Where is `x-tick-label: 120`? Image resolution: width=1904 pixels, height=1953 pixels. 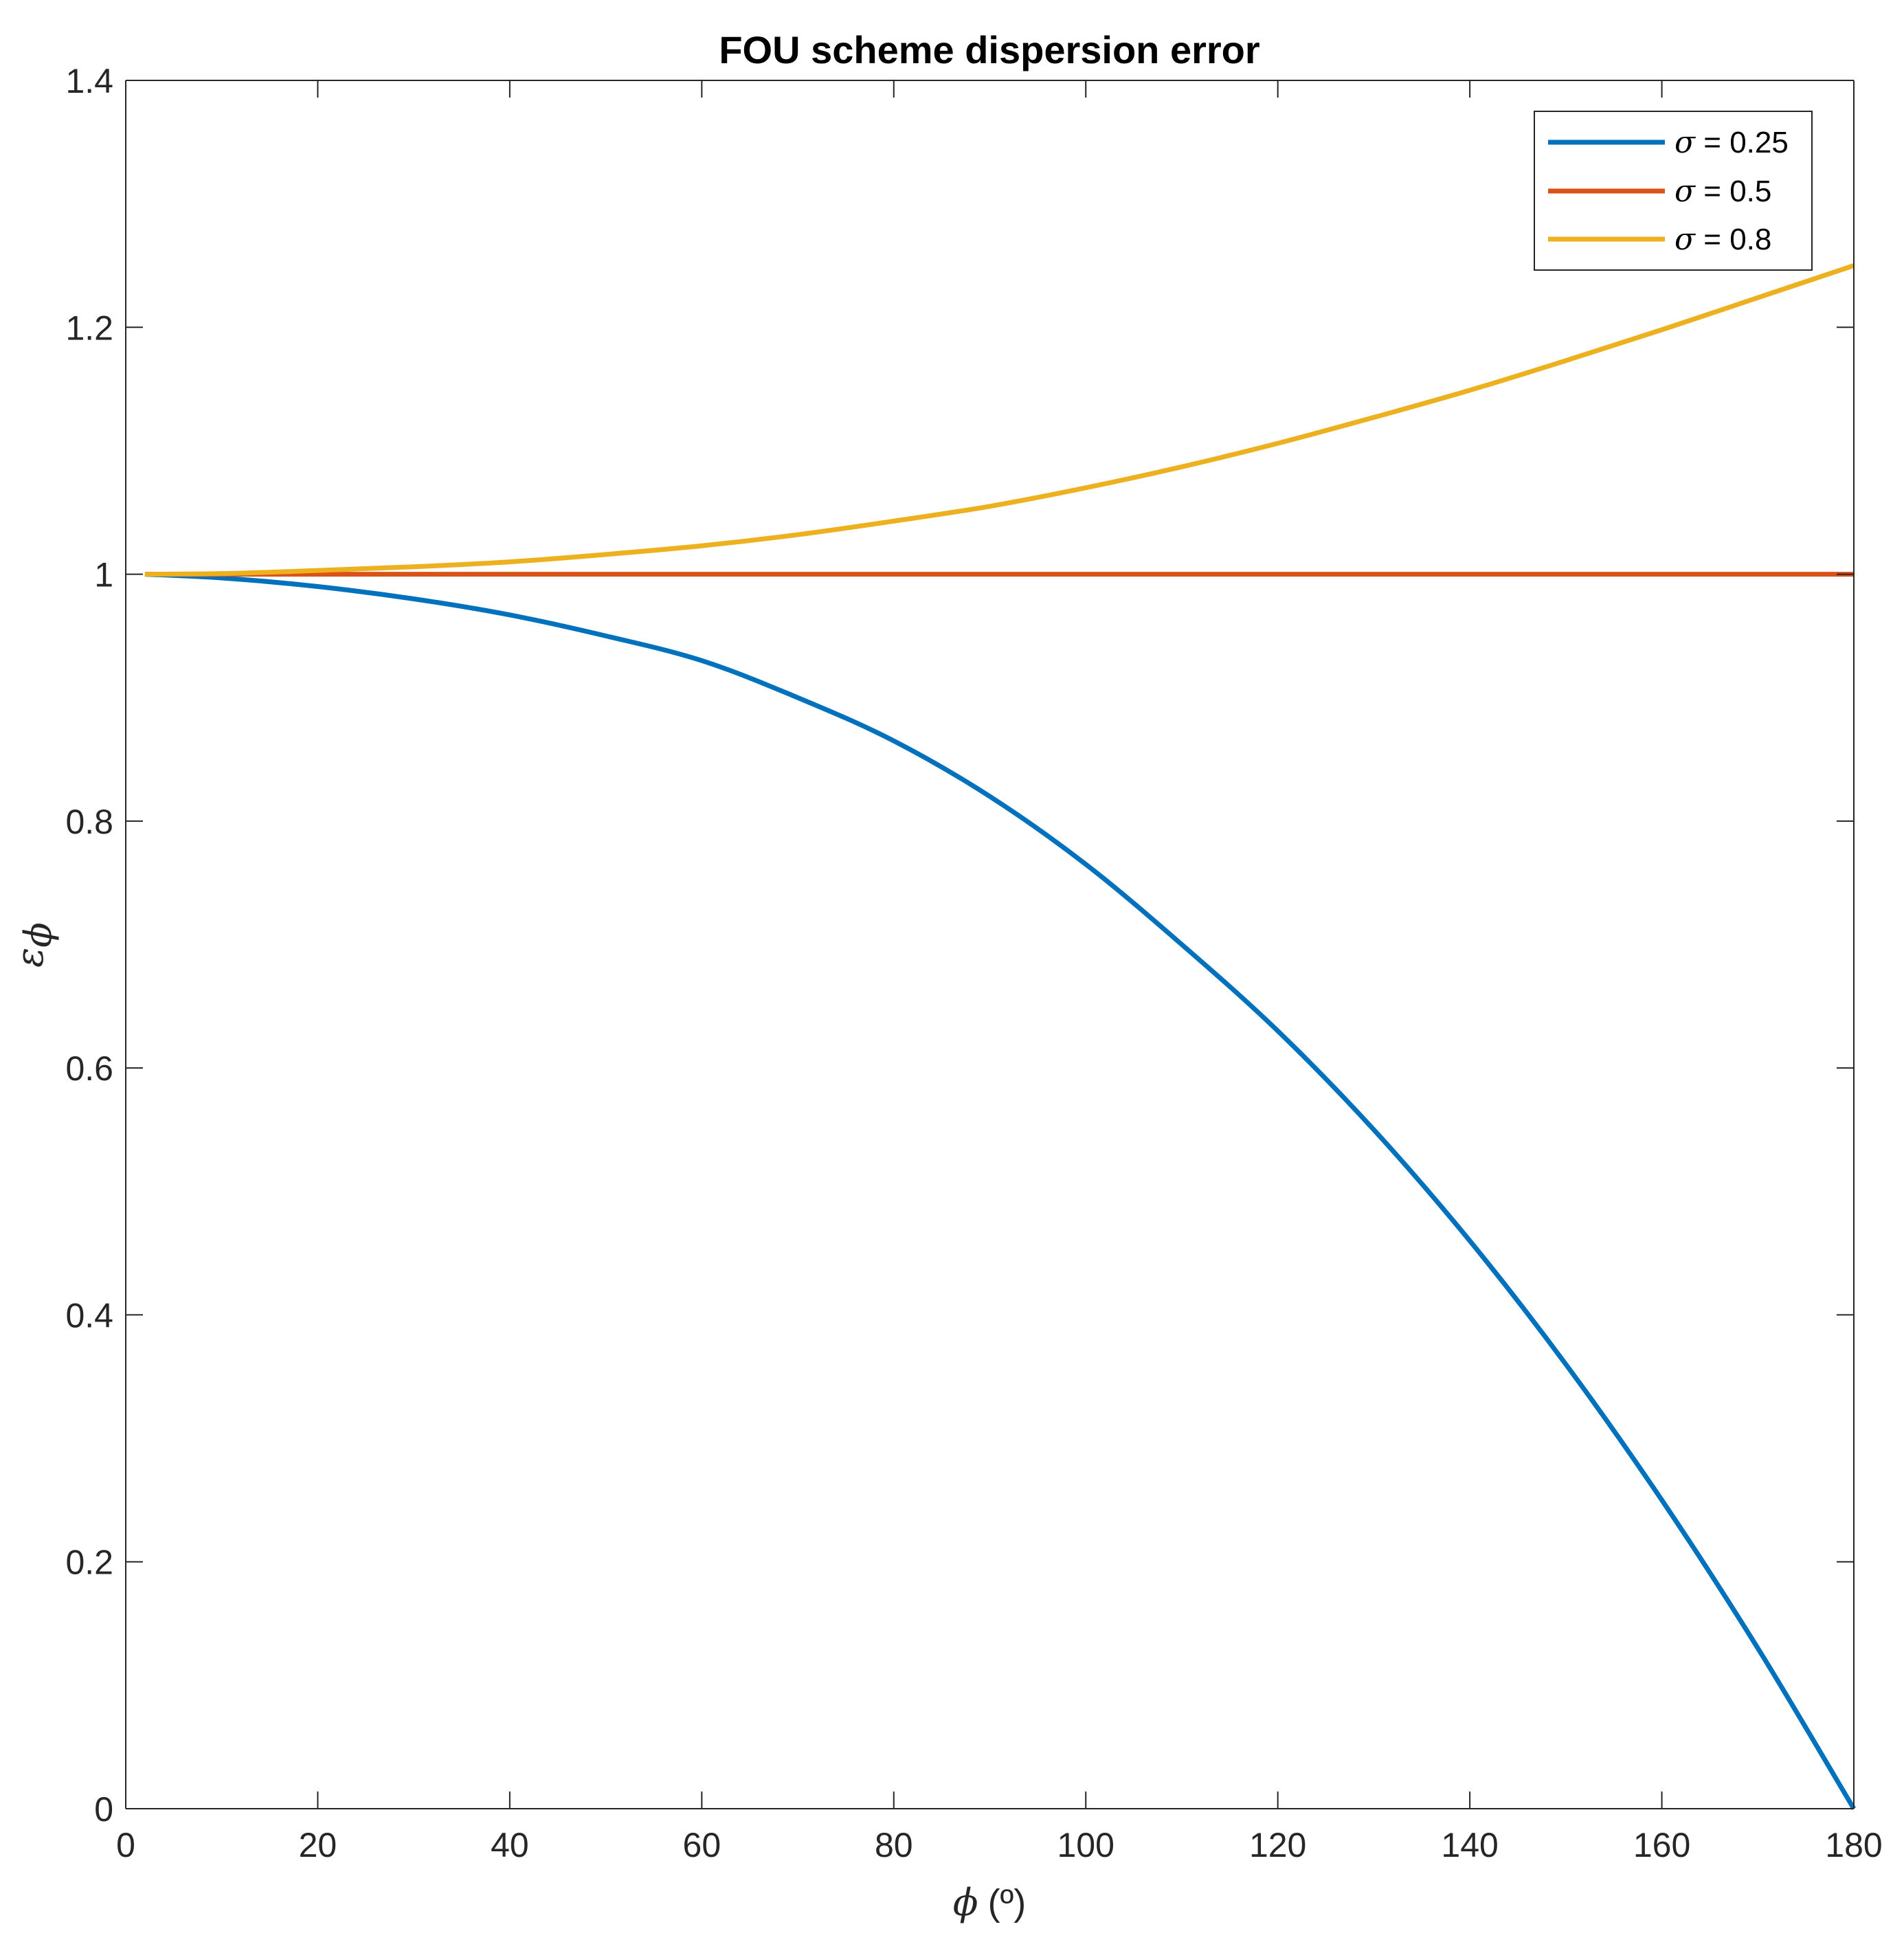 x-tick-label: 120 is located at coordinates (1277, 1845).